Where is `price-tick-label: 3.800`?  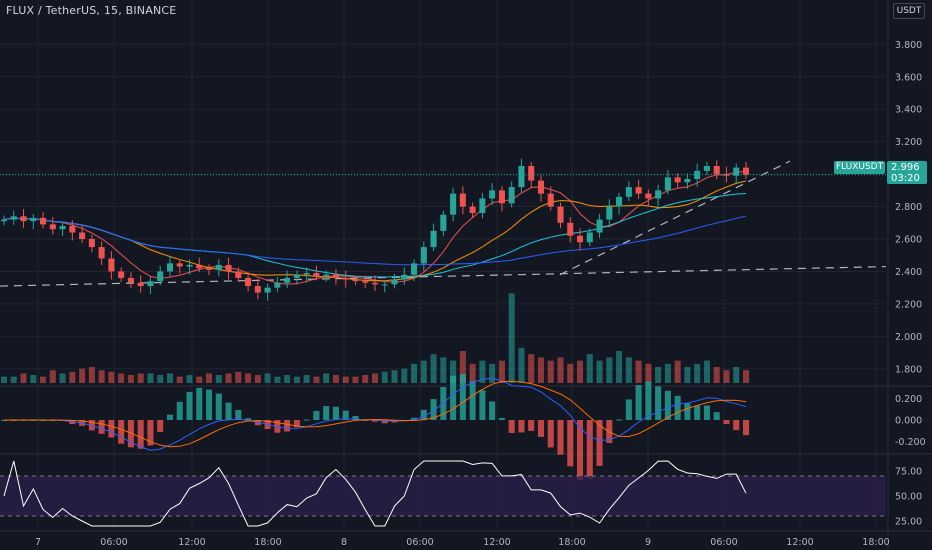
price-tick-label: 3.800 is located at coordinates (908, 45).